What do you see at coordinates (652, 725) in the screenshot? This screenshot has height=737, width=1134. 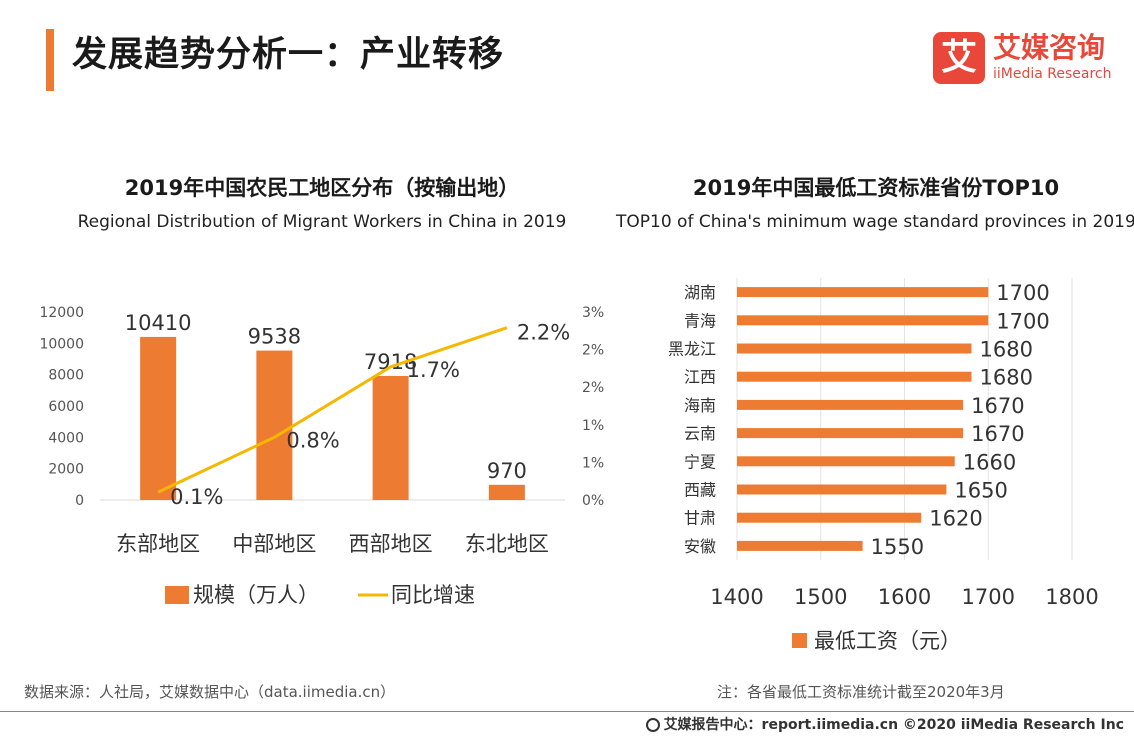 I see `globe-icon` at bounding box center [652, 725].